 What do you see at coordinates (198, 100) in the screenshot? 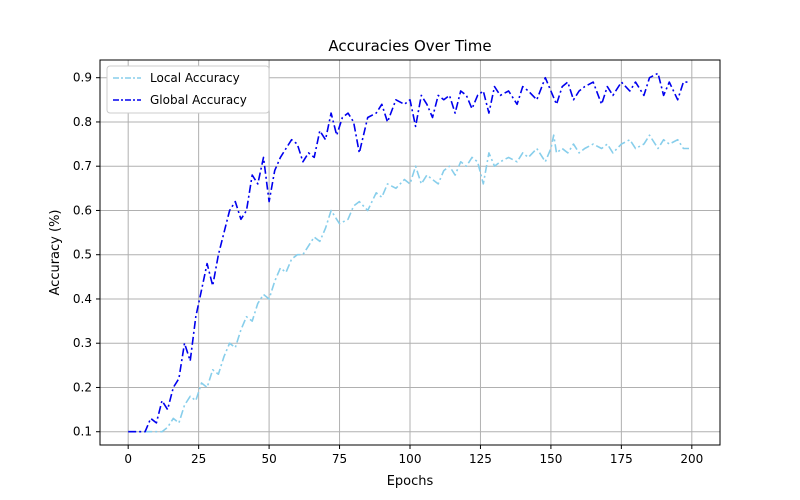
I see `legend-label: Global Accuracy` at bounding box center [198, 100].